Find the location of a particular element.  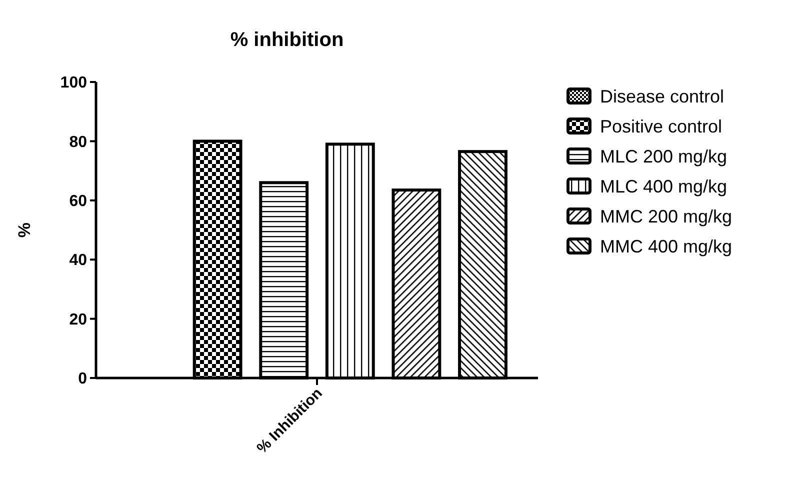

legend-label: Positive control is located at coordinates (661, 126).